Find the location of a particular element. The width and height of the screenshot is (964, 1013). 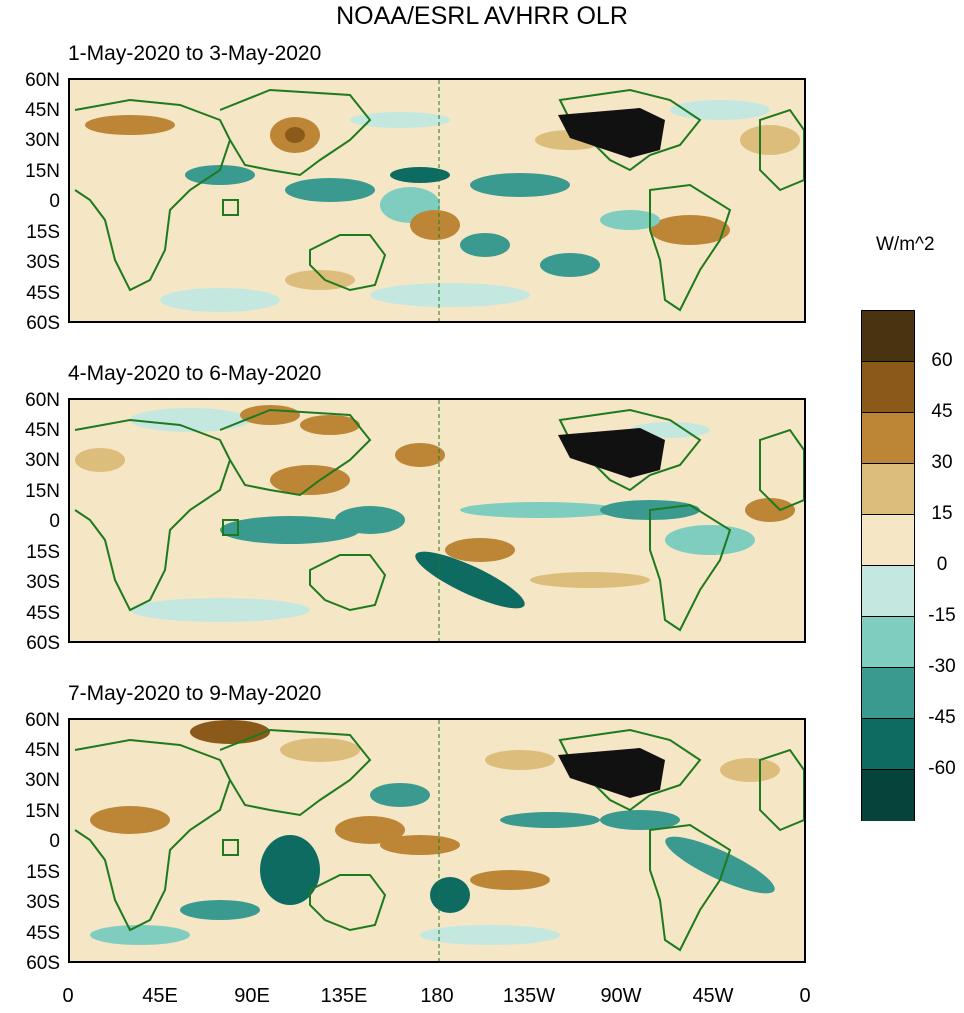

chart-title: NOAA/ESRL AVHRR OLR is located at coordinates (482, 16).